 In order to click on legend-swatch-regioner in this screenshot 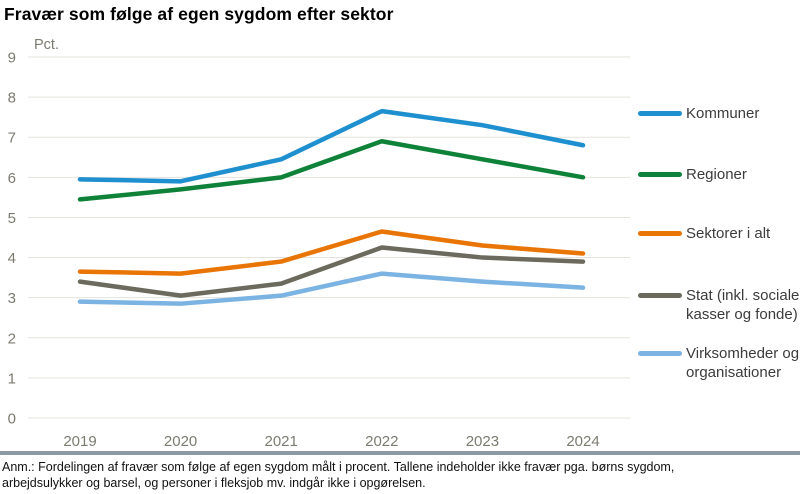, I will do `click(660, 174)`.